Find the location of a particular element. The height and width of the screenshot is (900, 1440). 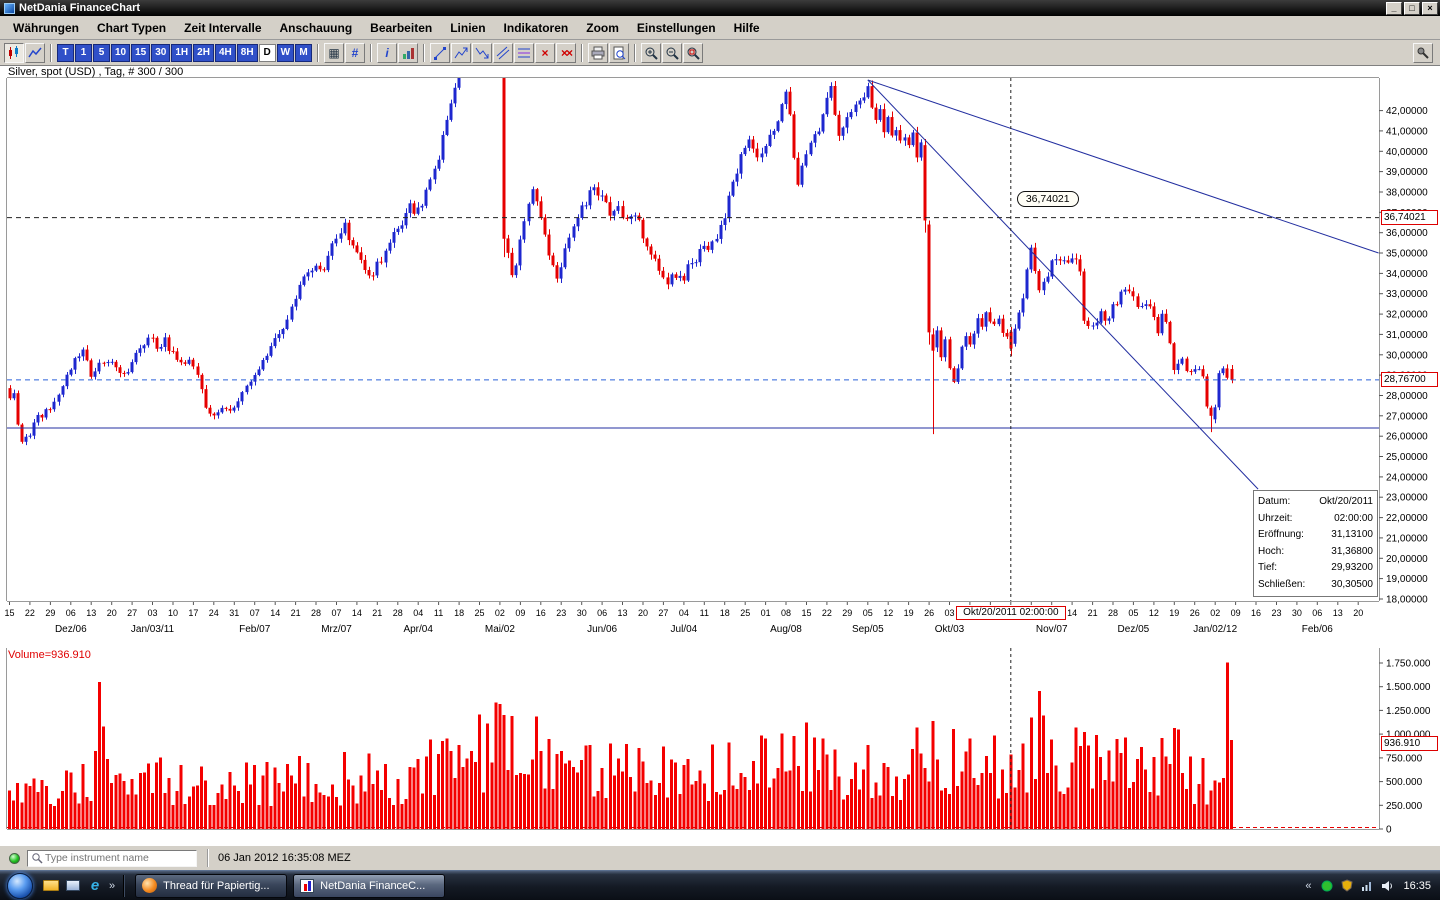

data-window-key: Tief: is located at coordinates (1268, 567).